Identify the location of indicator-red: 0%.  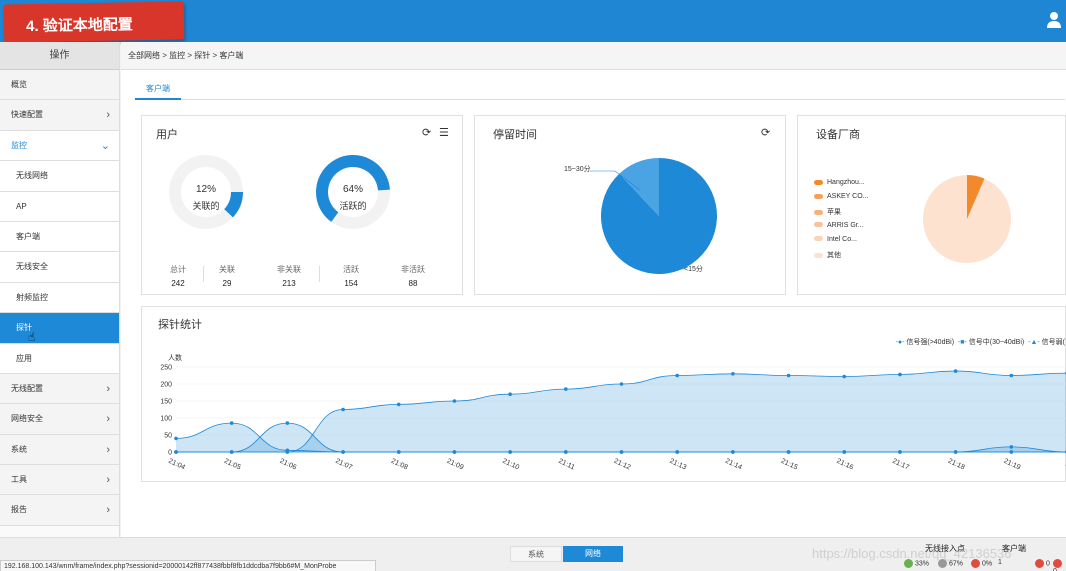
(981, 563).